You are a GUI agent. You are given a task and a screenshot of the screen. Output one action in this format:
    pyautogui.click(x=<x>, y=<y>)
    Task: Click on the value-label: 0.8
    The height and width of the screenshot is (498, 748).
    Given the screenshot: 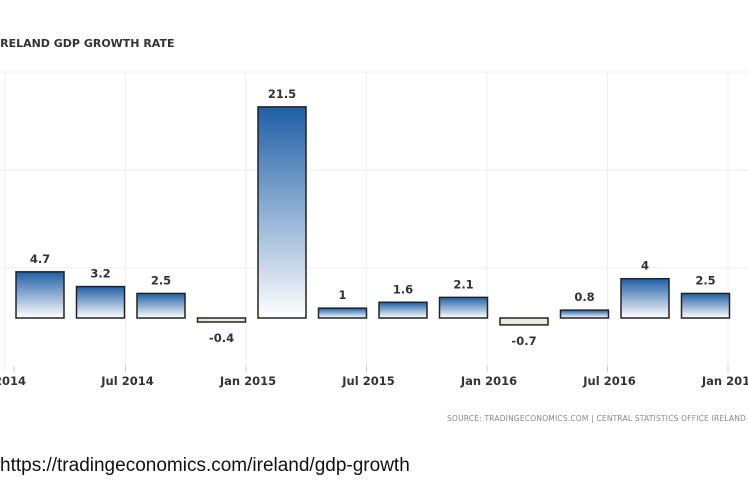 What is the action you would take?
    pyautogui.click(x=584, y=297)
    